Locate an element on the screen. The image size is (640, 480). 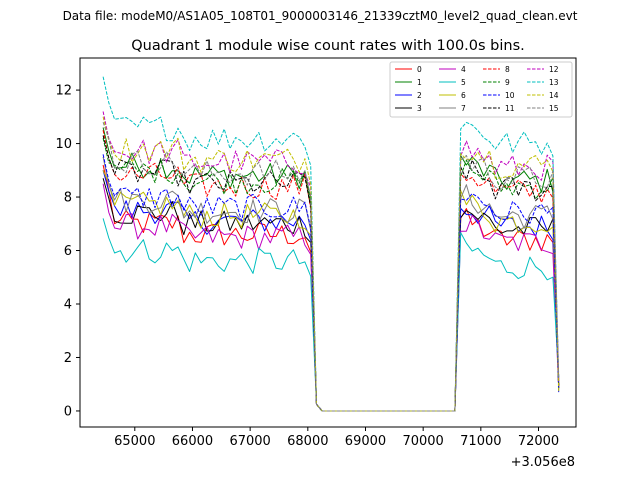
x-tick-label: 67000 is located at coordinates (249, 441).